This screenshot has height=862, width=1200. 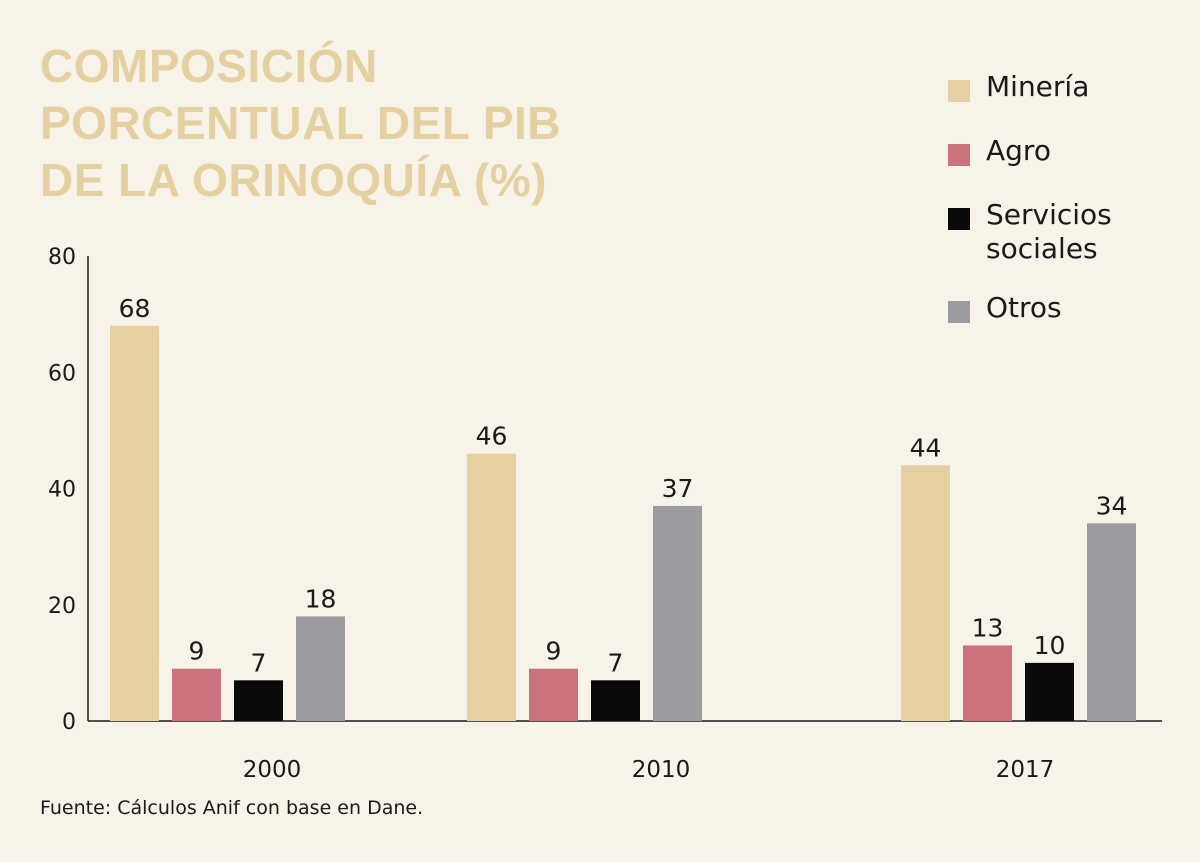 I want to click on y-tick-label: 20, so click(x=62, y=606).